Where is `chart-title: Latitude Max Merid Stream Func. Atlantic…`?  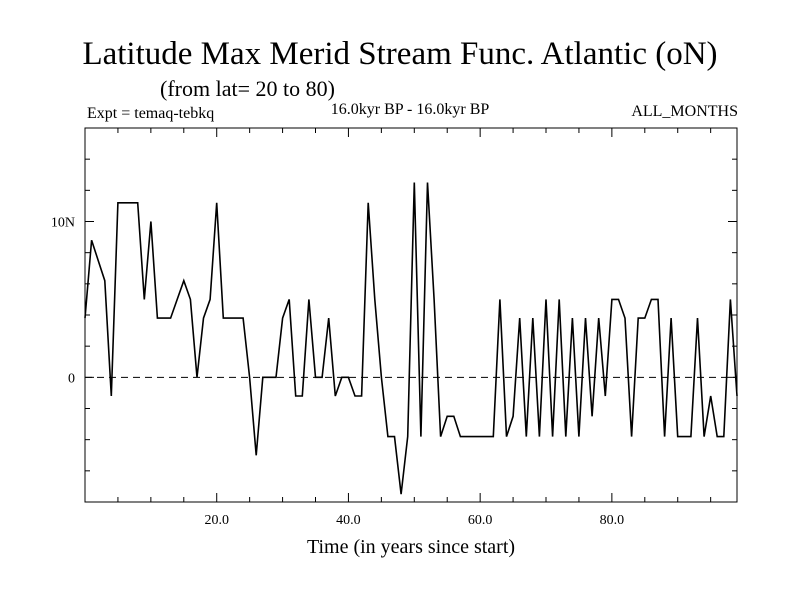 chart-title: Latitude Max Merid Stream Func. Atlantic… is located at coordinates (400, 54).